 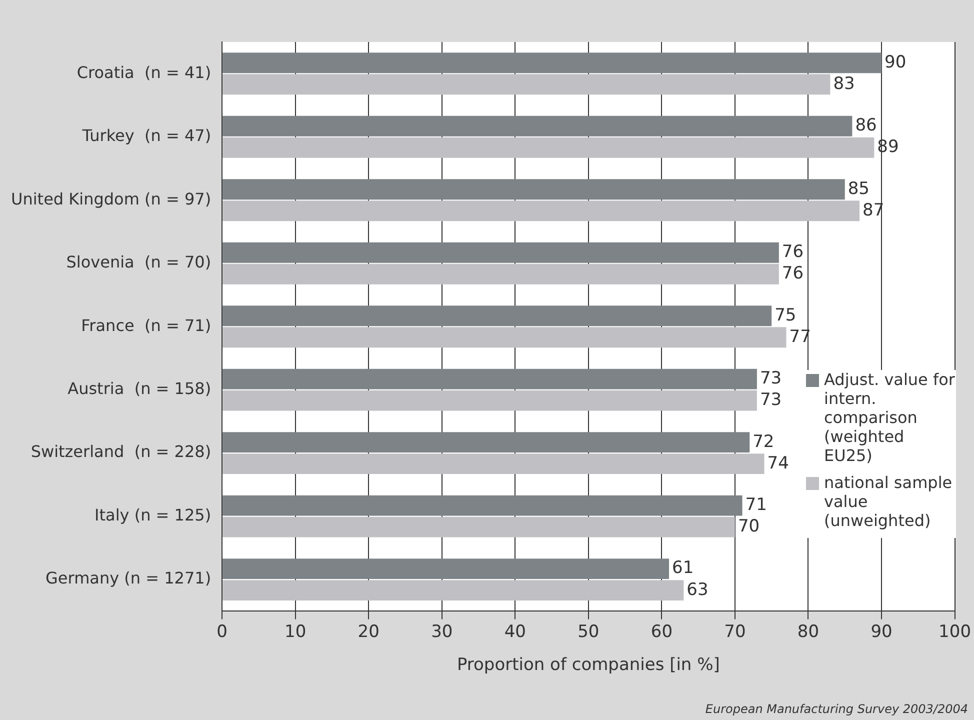 What do you see at coordinates (836, 709) in the screenshot?
I see `text: European Manufacturing Survey 2003/2004` at bounding box center [836, 709].